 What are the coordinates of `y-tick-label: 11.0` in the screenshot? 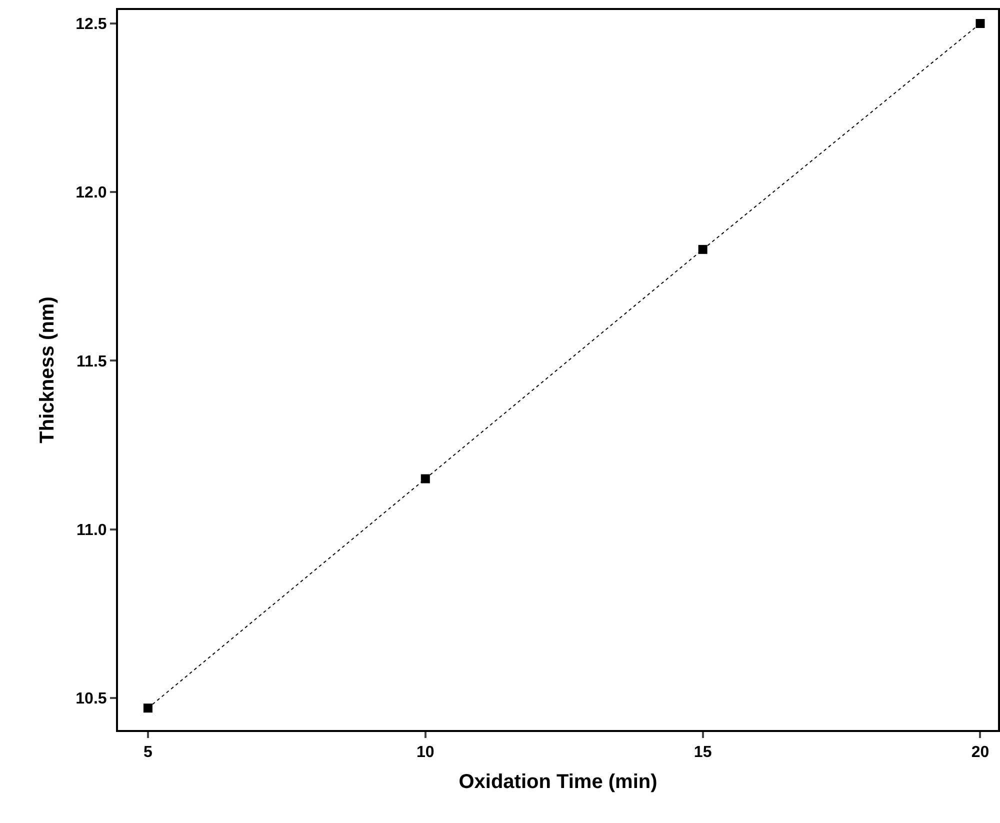 It's located at (91, 530).